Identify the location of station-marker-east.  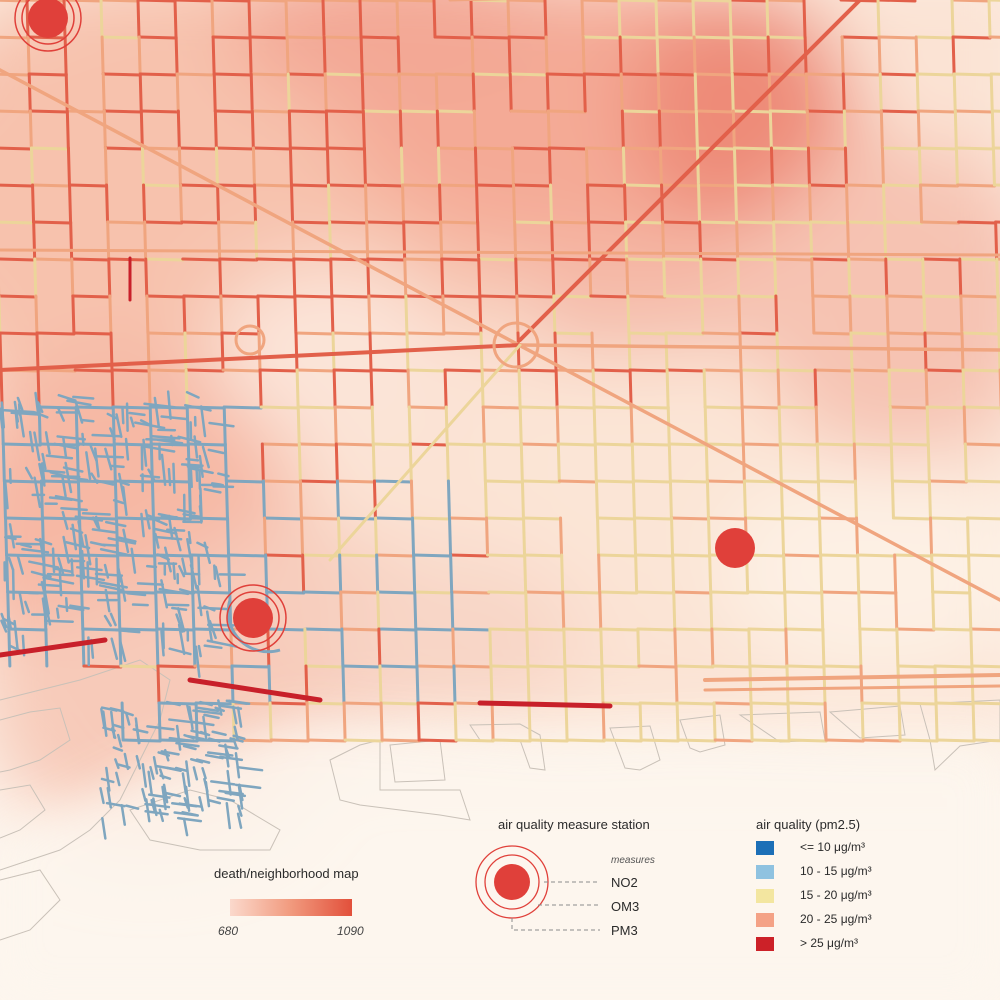
(735, 548).